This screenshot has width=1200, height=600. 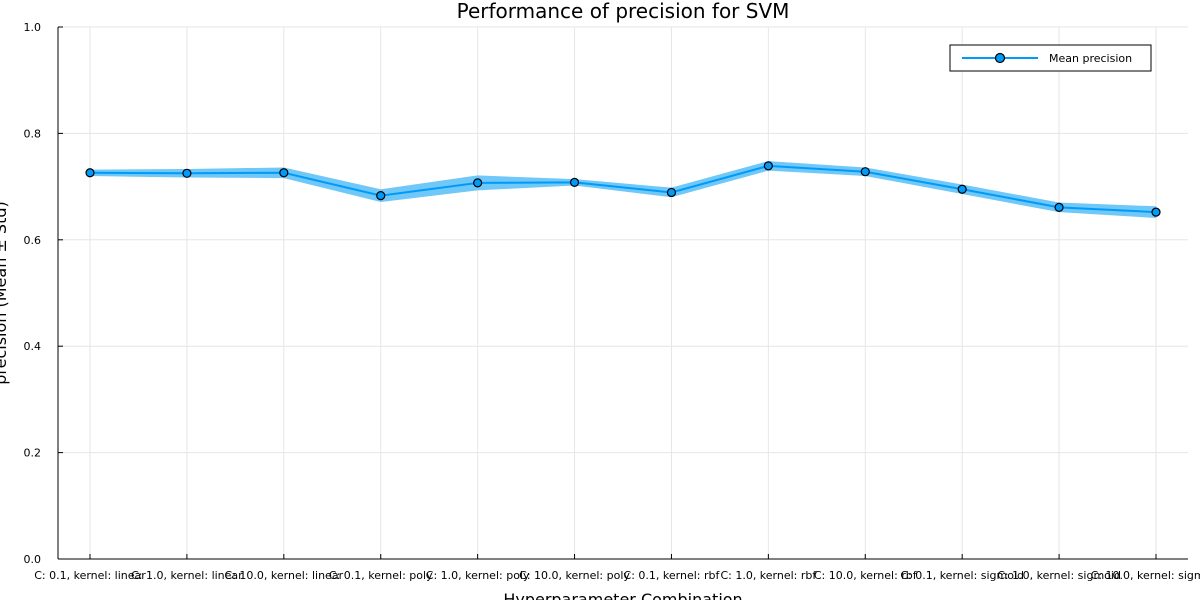 I want to click on x-tick-label: C: 1.0, kernel: linear, so click(x=187, y=575).